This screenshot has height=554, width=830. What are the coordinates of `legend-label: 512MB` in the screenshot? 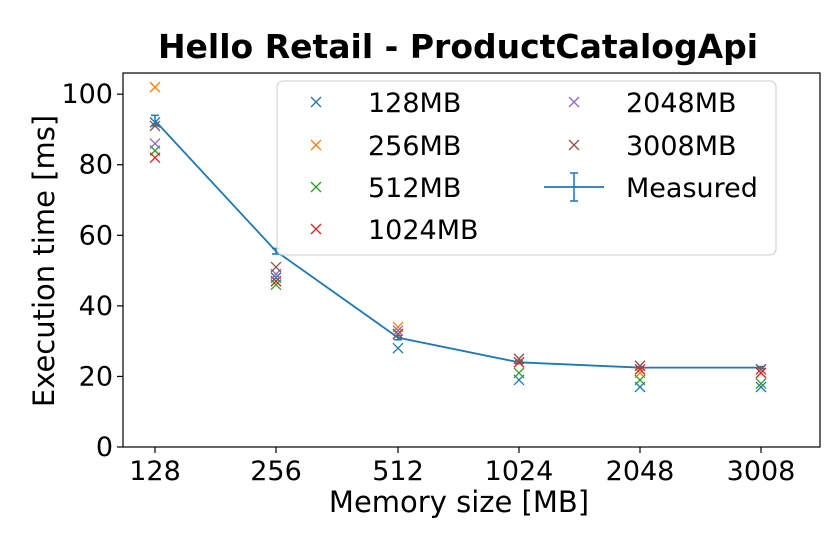 It's located at (414, 188).